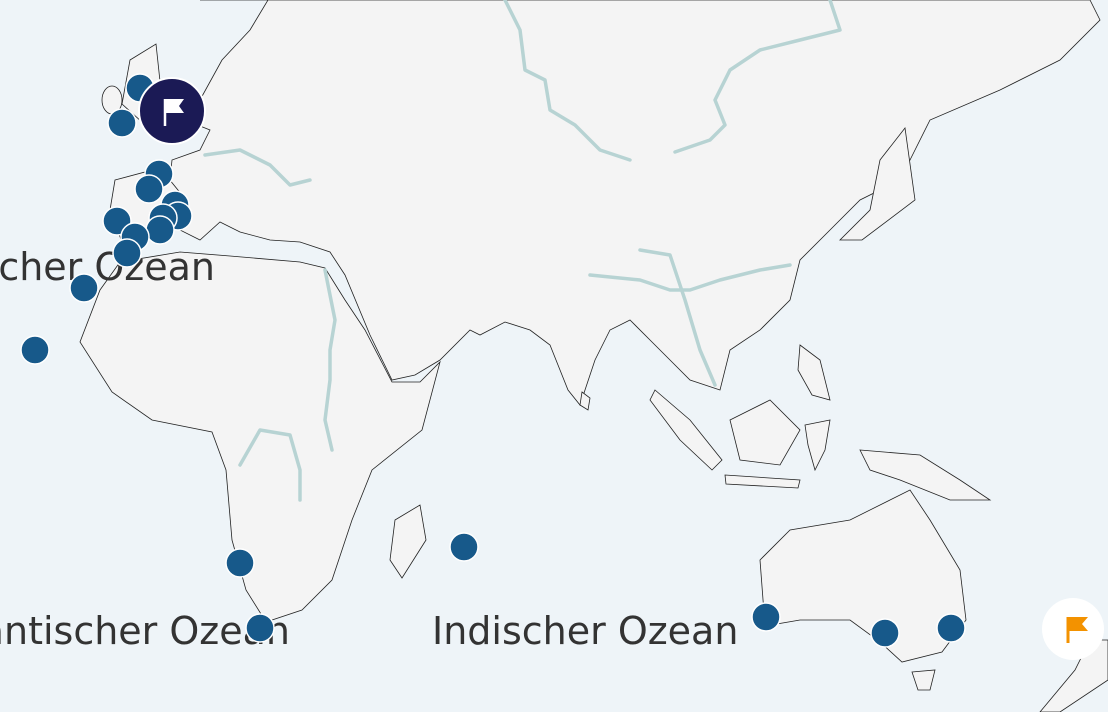  I want to click on australia, so click(863, 576).